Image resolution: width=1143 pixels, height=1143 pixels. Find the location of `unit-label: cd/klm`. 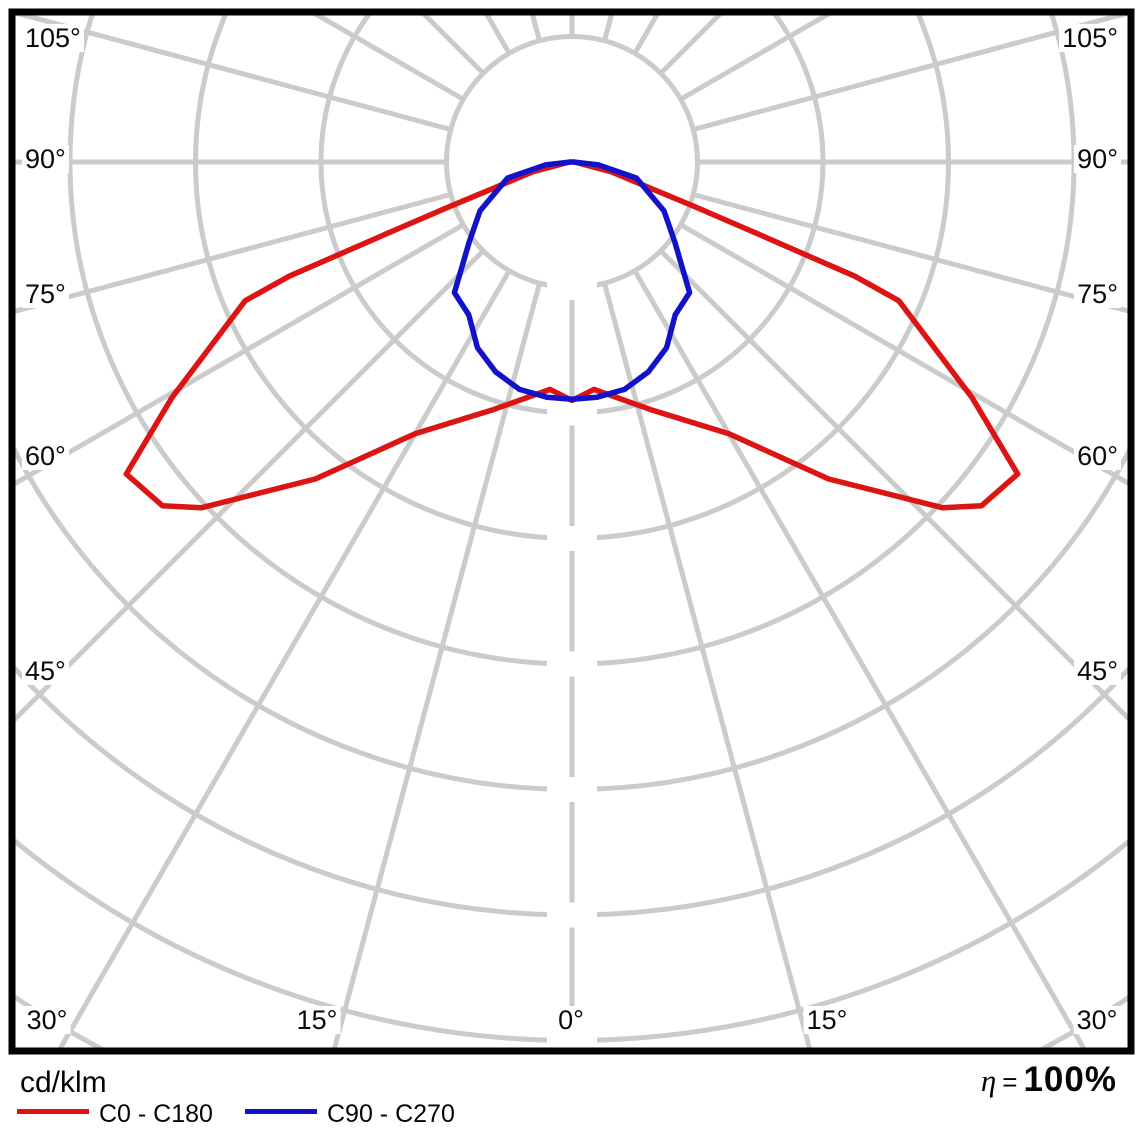

unit-label: cd/klm is located at coordinates (63, 1082).